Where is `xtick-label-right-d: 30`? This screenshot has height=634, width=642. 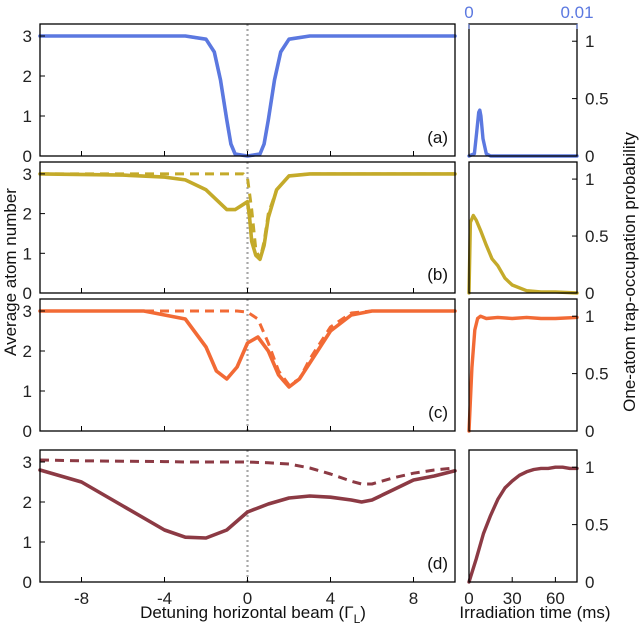 xtick-label-right-d: 30 is located at coordinates (512, 598).